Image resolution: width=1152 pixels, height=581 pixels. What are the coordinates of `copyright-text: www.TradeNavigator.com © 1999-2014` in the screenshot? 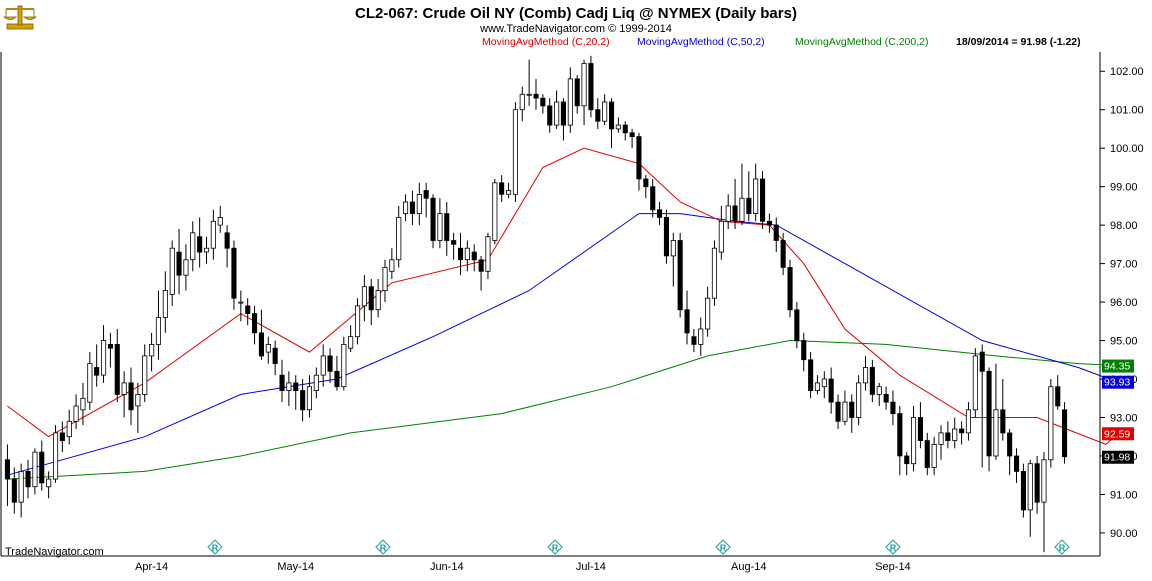 It's located at (575, 29).